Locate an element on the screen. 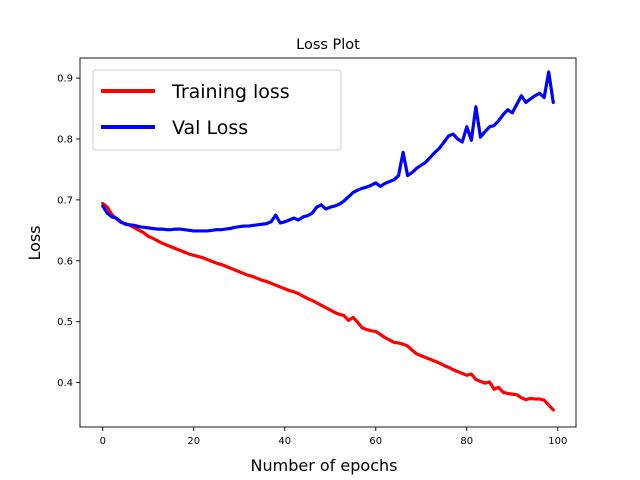 Image resolution: width=640 pixels, height=480 pixels. y-axis-ticks: 0.4 0.5 0.6 0.7 0.8 0.9 is located at coordinates (68, 231).